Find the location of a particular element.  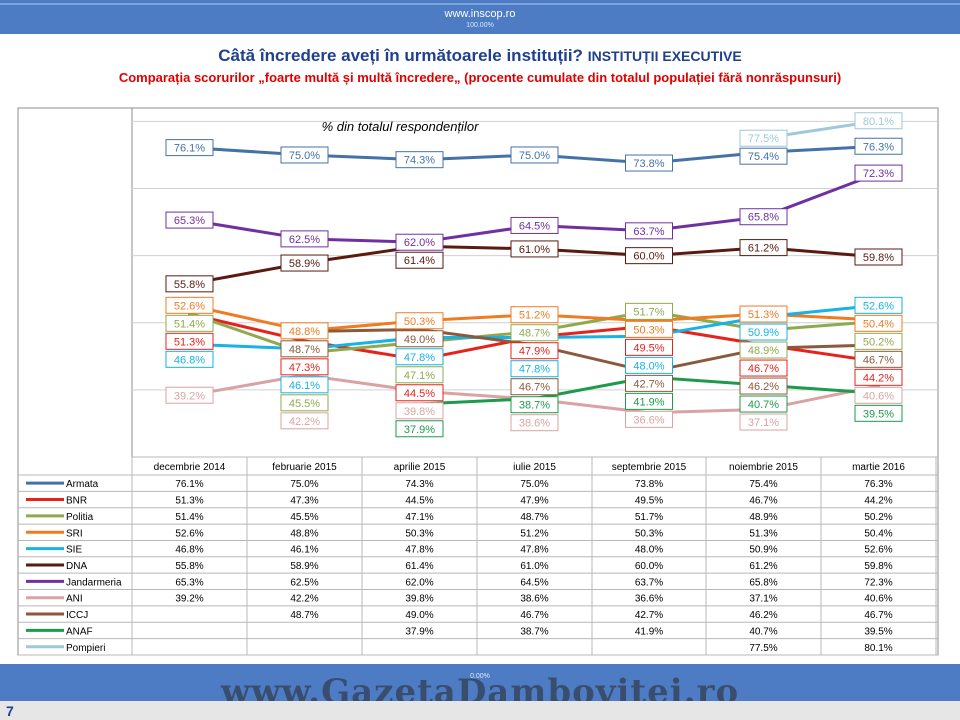

data-label: 77.5% is located at coordinates (763, 139).